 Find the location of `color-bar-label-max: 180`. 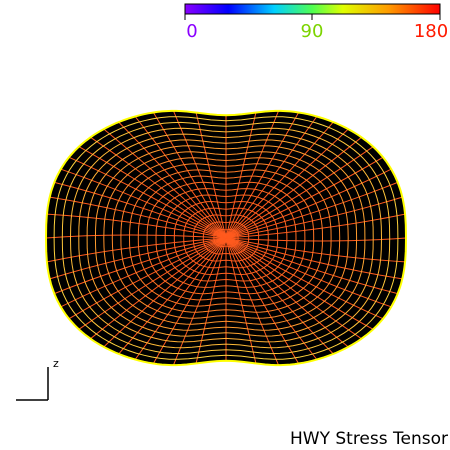

color-bar-label-max: 180 is located at coordinates (431, 31).